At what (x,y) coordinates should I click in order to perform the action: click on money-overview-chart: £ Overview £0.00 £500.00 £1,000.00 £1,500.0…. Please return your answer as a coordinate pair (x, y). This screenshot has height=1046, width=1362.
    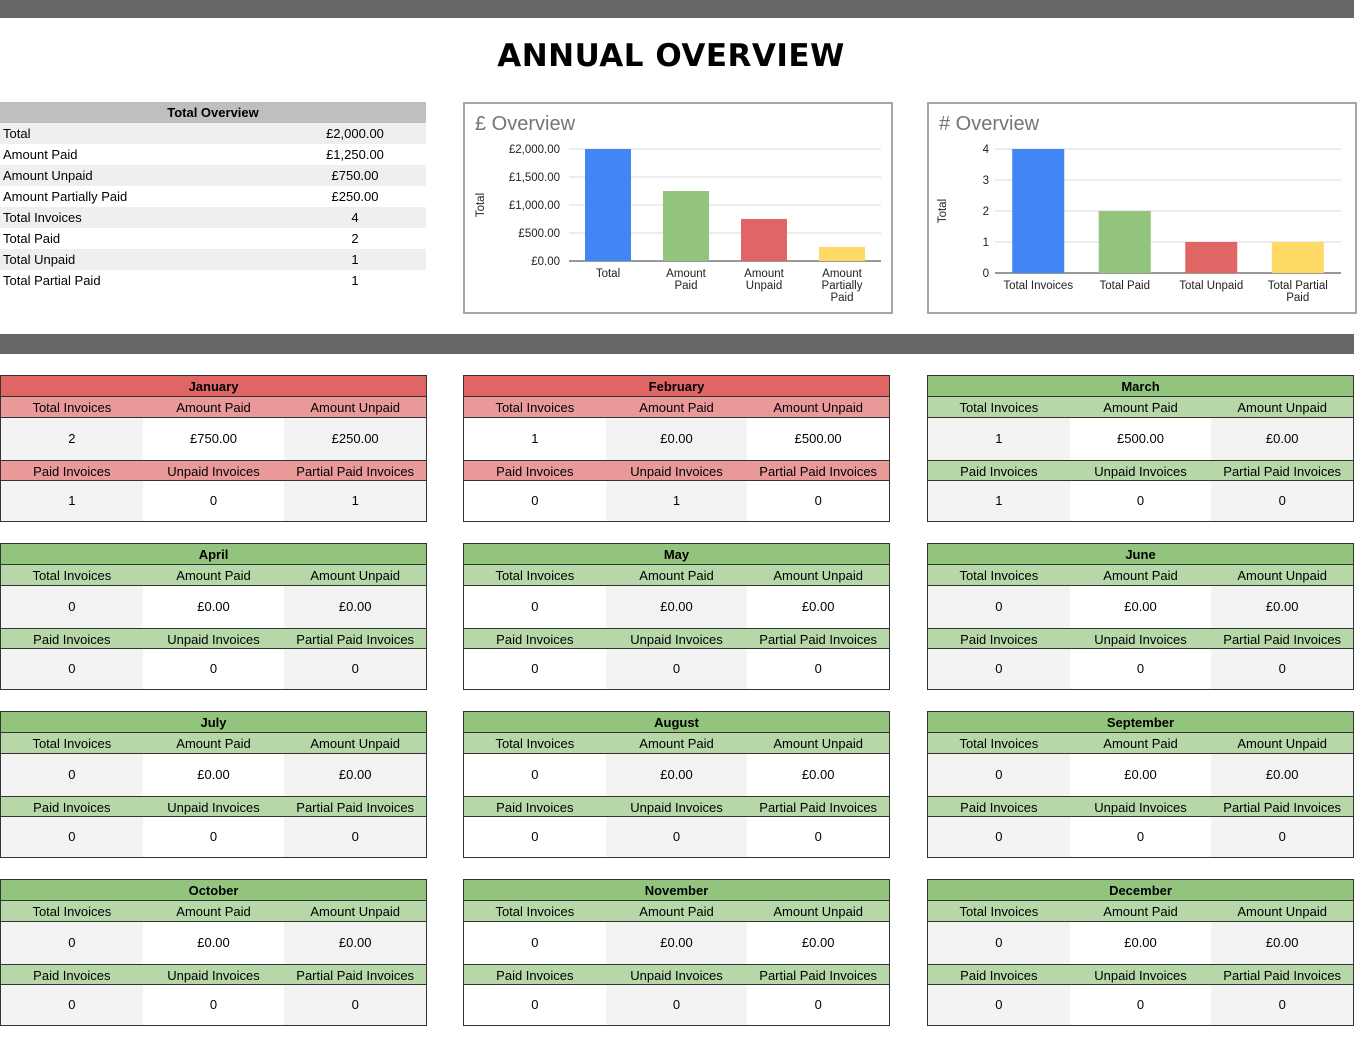
    Looking at the image, I should click on (678, 208).